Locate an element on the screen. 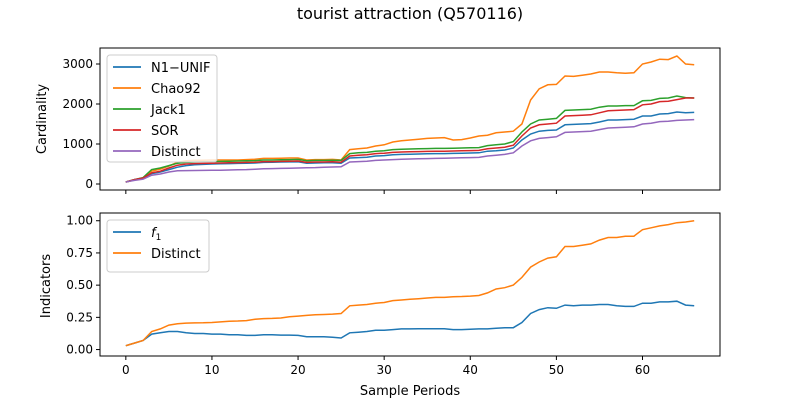  cardinality-ylabel: Cardinality is located at coordinates (42, 119).